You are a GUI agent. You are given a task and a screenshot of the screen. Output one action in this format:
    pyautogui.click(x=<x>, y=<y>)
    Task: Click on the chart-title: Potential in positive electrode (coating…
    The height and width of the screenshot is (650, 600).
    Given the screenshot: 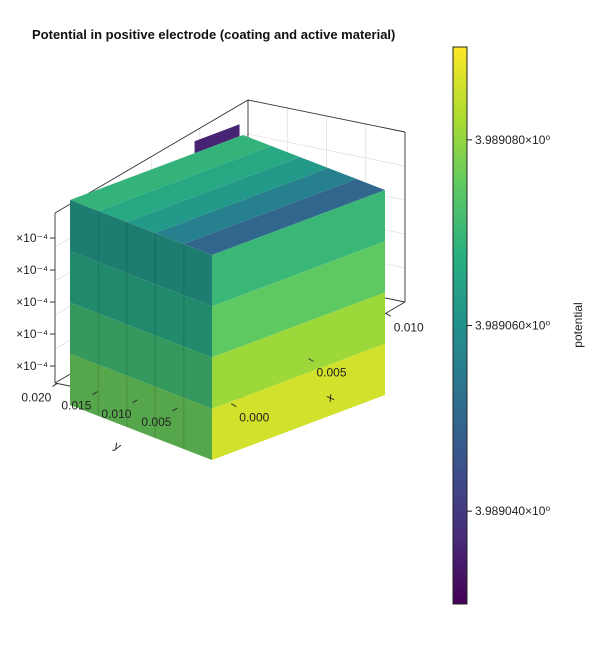 What is the action you would take?
    pyautogui.click(x=214, y=34)
    